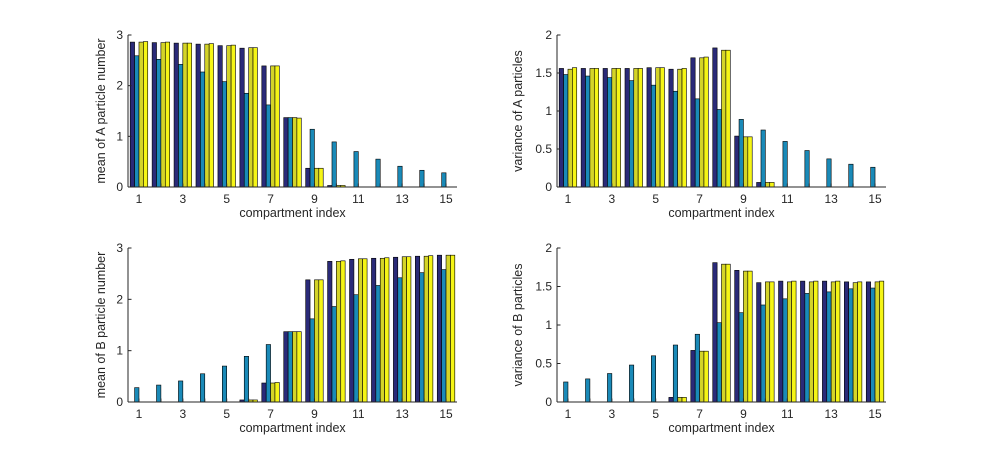  I want to click on y-tick-label: 0.5, so click(543, 149).